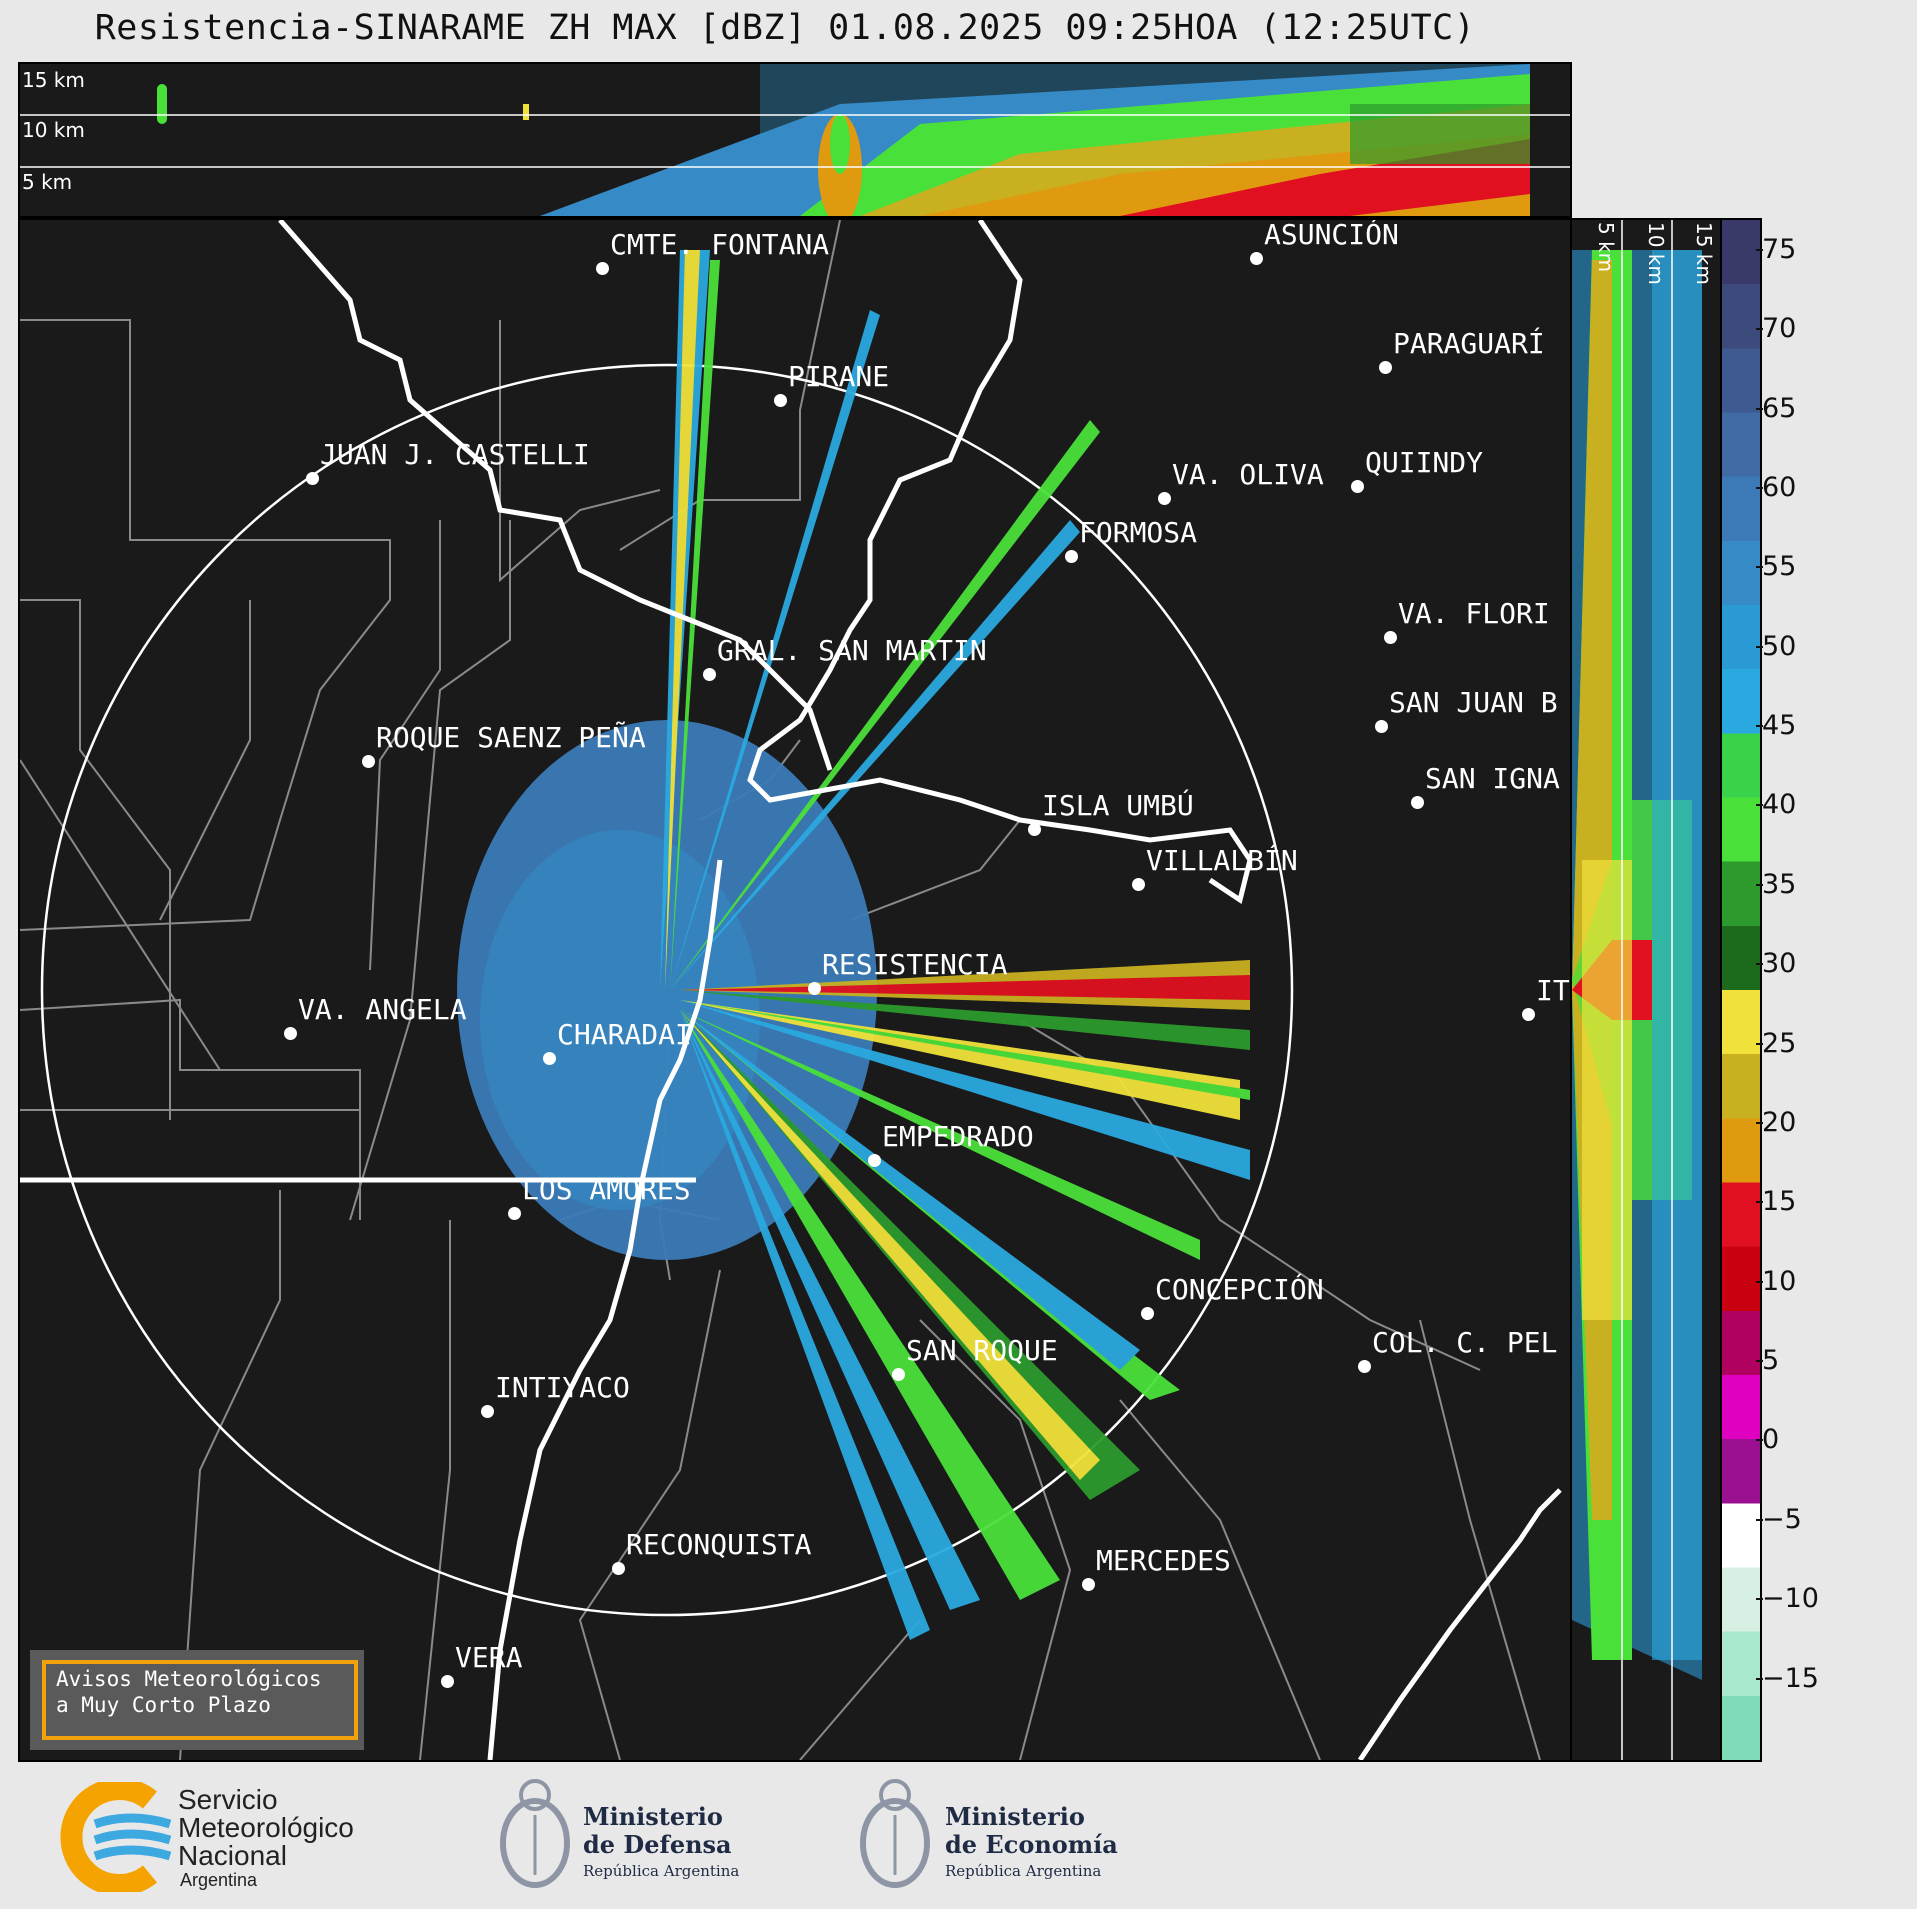 The image size is (1917, 1909). What do you see at coordinates (1776, 249) in the screenshot?
I see `colorbar-tick-label: 75` at bounding box center [1776, 249].